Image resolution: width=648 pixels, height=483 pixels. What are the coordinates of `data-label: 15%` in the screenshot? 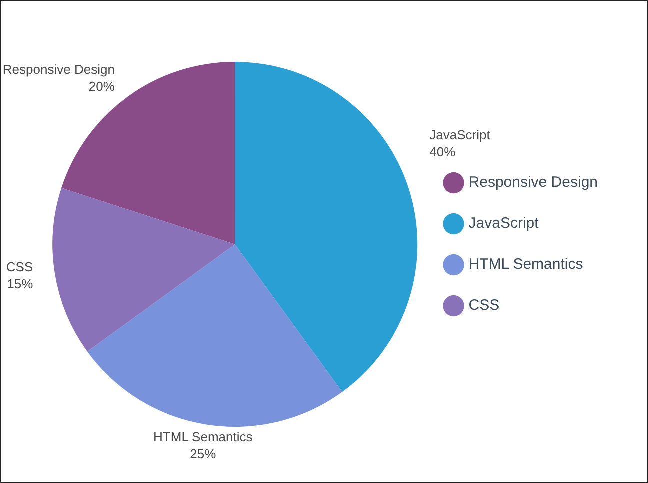 It's located at (20, 284).